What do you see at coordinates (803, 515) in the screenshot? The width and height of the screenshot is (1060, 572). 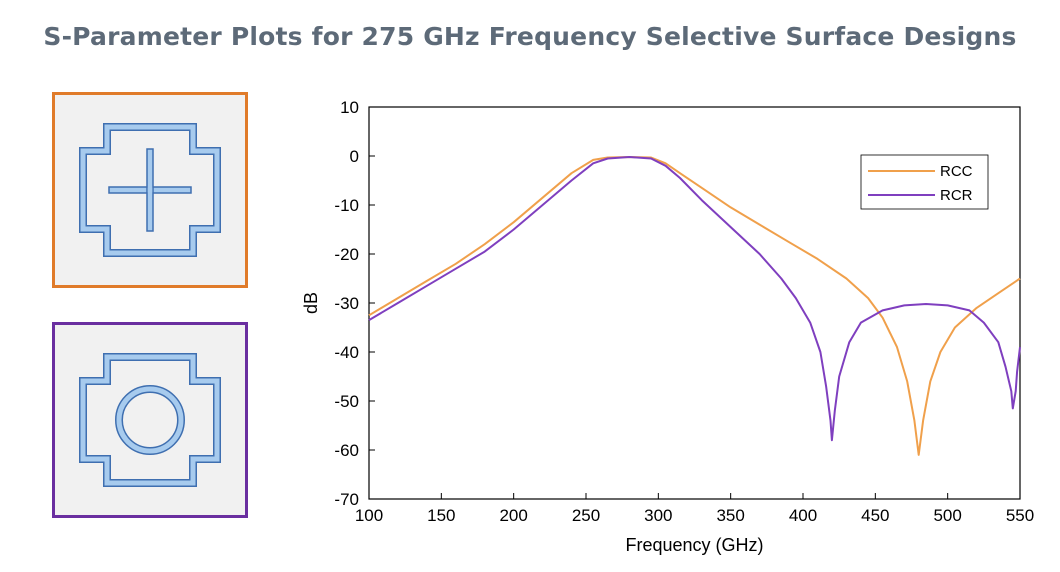 I see `x-tick-label: 400` at bounding box center [803, 515].